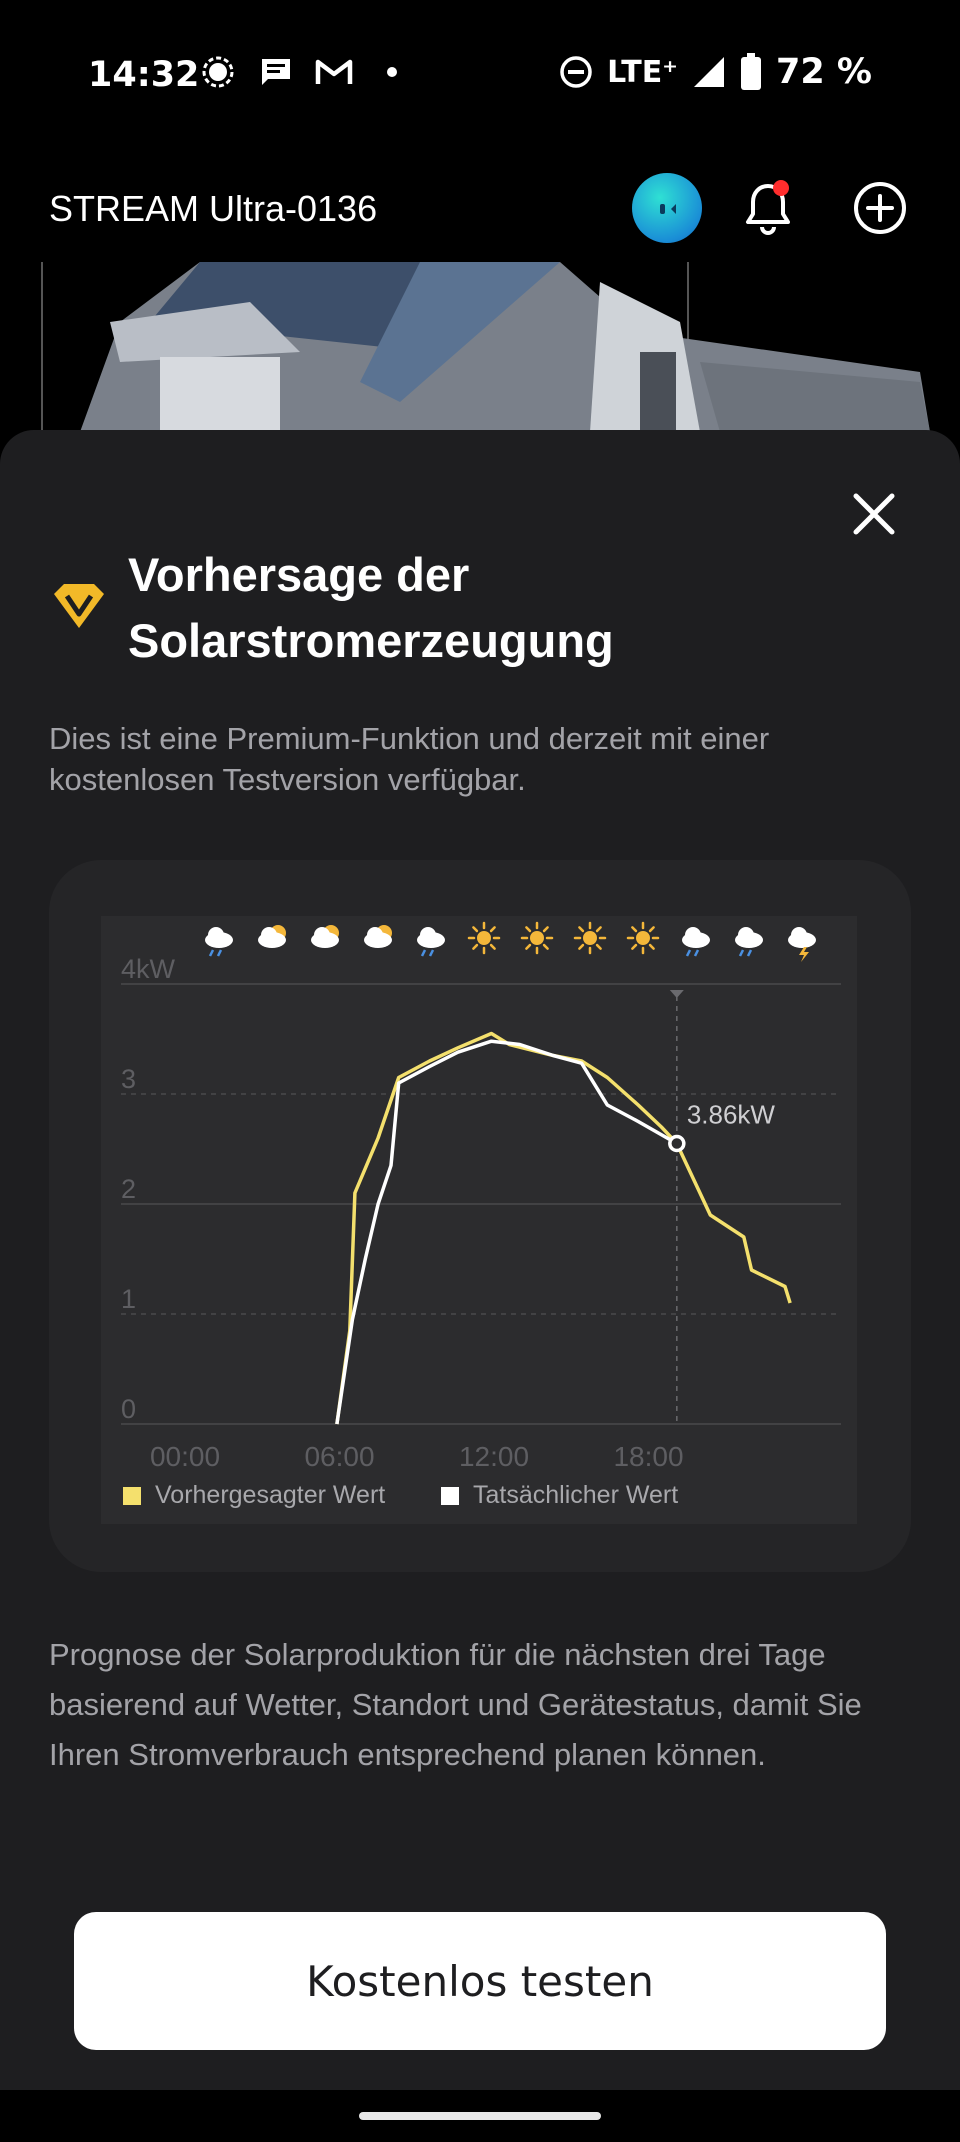 The width and height of the screenshot is (960, 2142). Describe the element at coordinates (709, 72) in the screenshot. I see `network-icon` at that location.